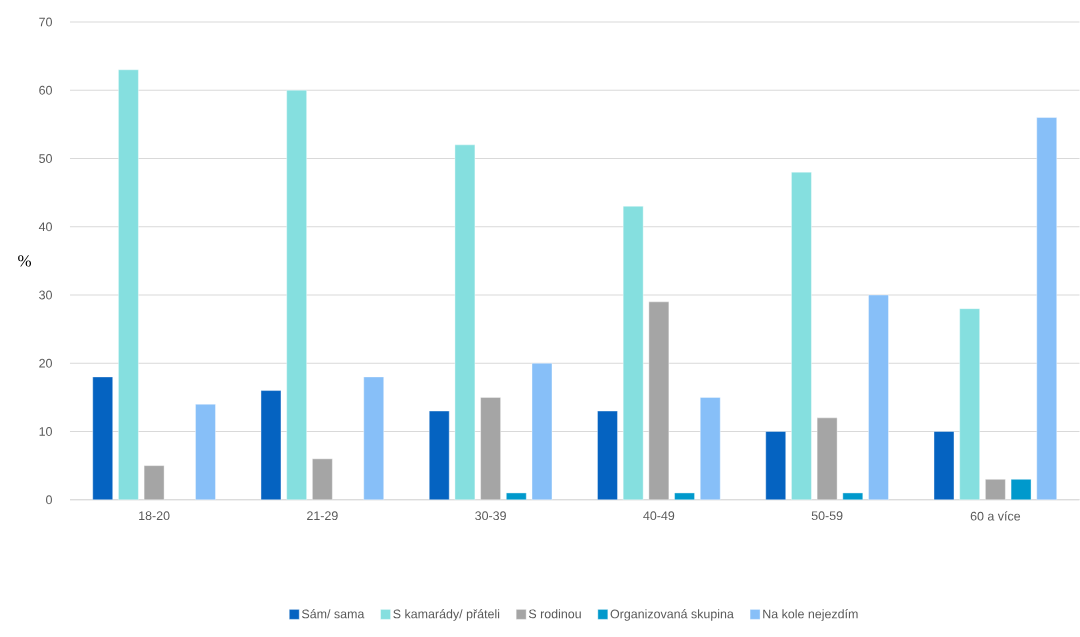 This screenshot has height=637, width=1080. What do you see at coordinates (672, 615) in the screenshot?
I see `legend-label: Organizovaná skupina` at bounding box center [672, 615].